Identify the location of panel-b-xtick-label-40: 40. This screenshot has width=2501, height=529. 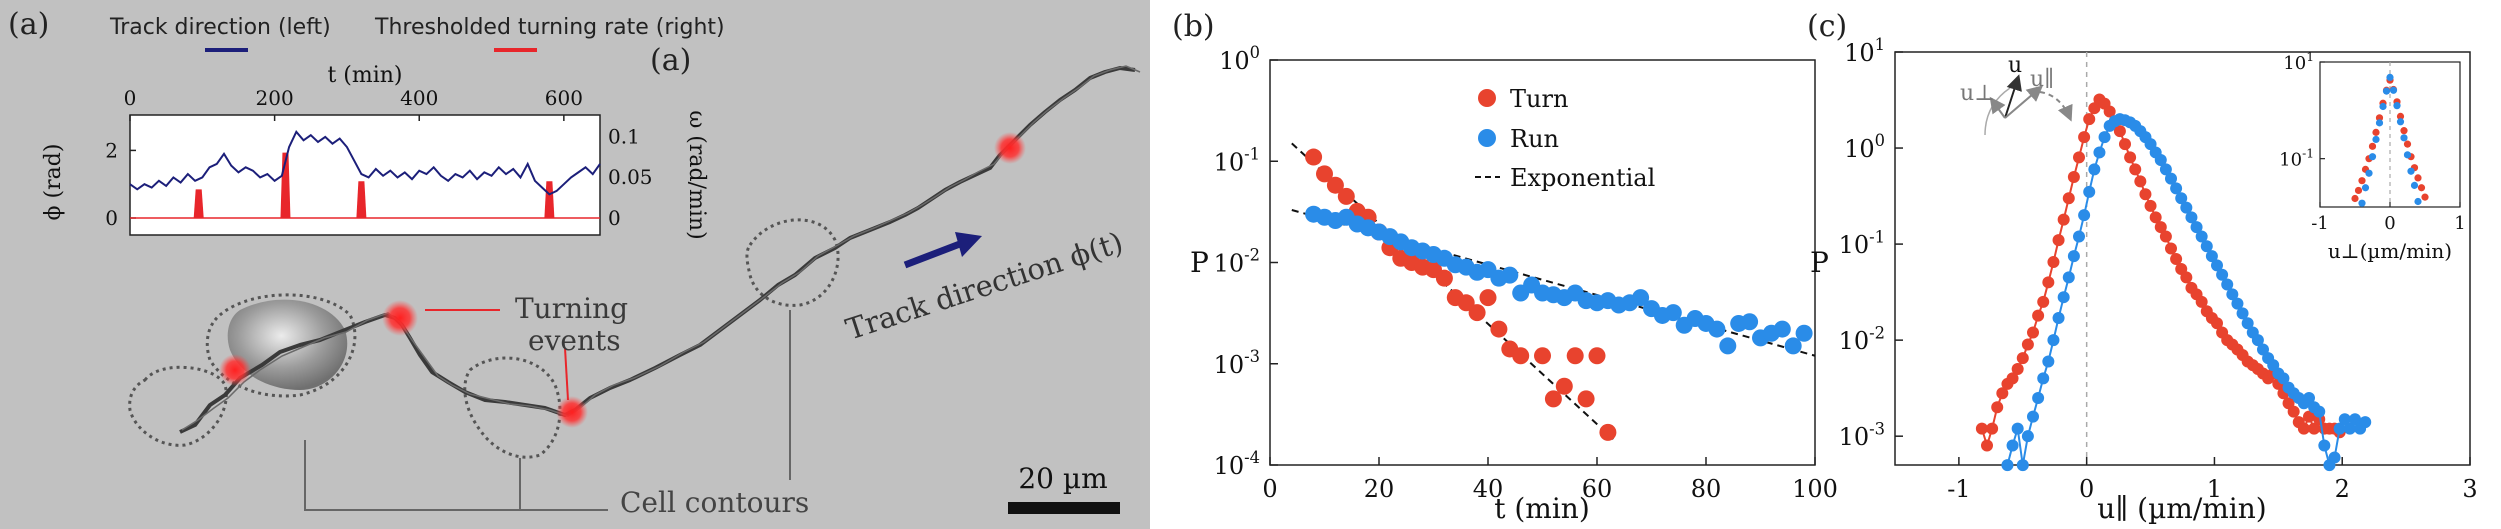
(1488, 489).